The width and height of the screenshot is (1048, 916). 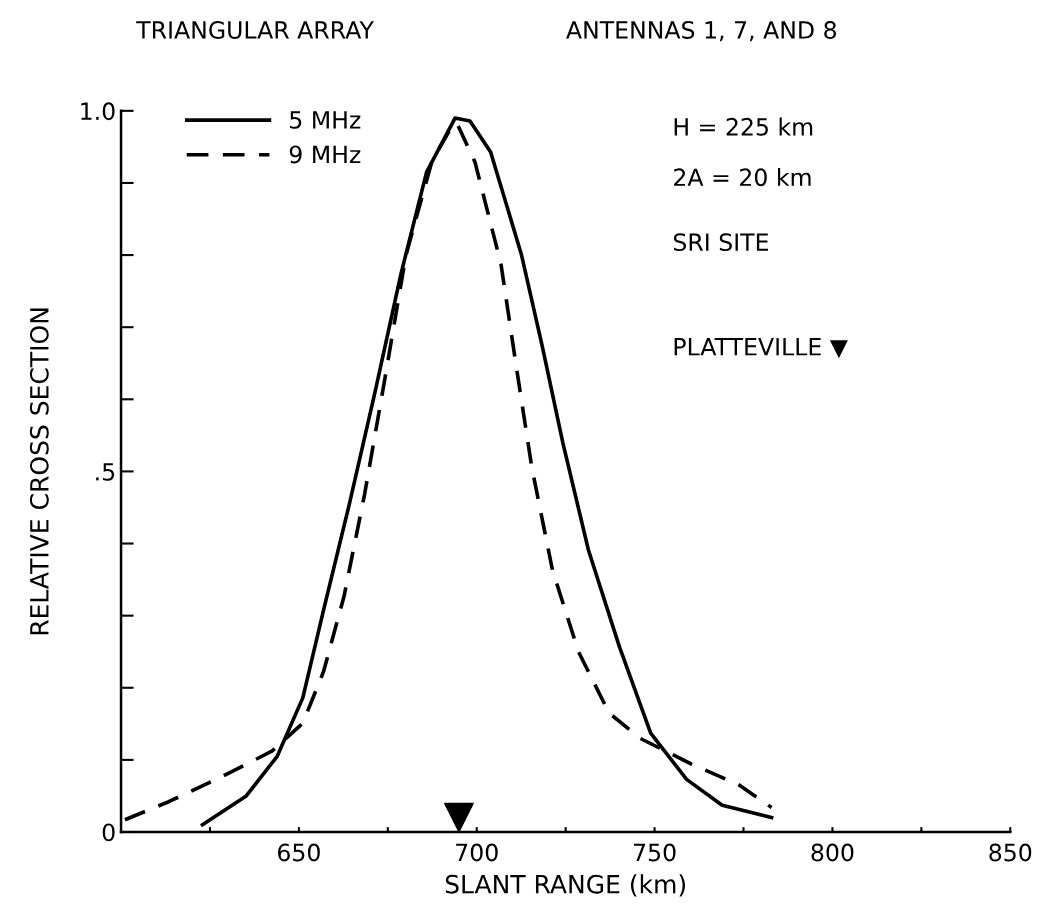 What do you see at coordinates (325, 154) in the screenshot?
I see `legend-label: 9 MHz` at bounding box center [325, 154].